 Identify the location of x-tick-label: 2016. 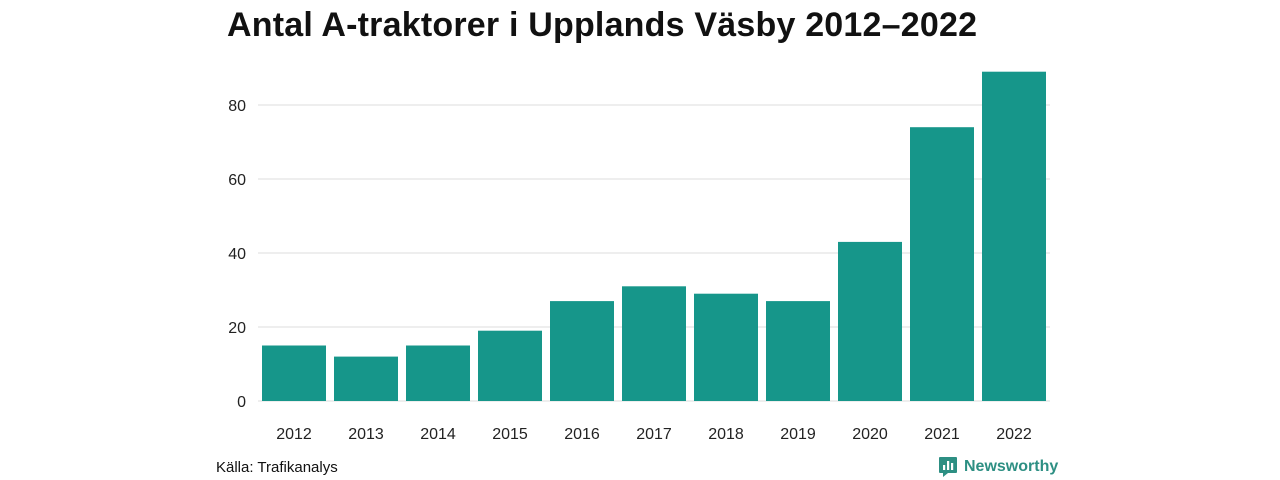
(582, 434).